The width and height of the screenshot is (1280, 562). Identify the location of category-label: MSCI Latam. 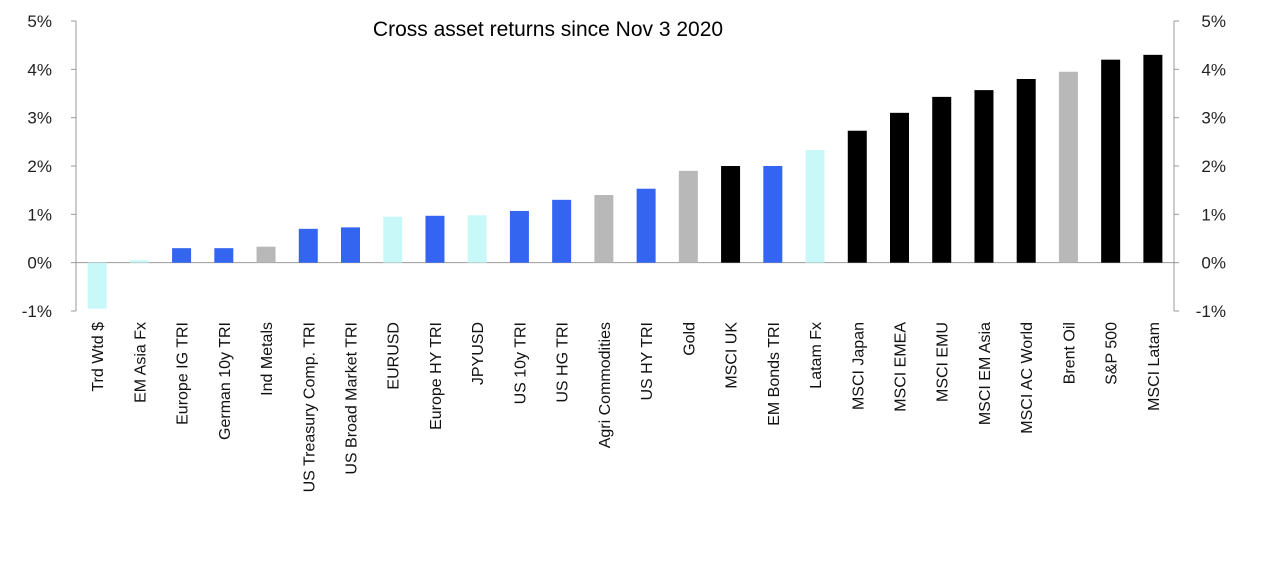
(1154, 366).